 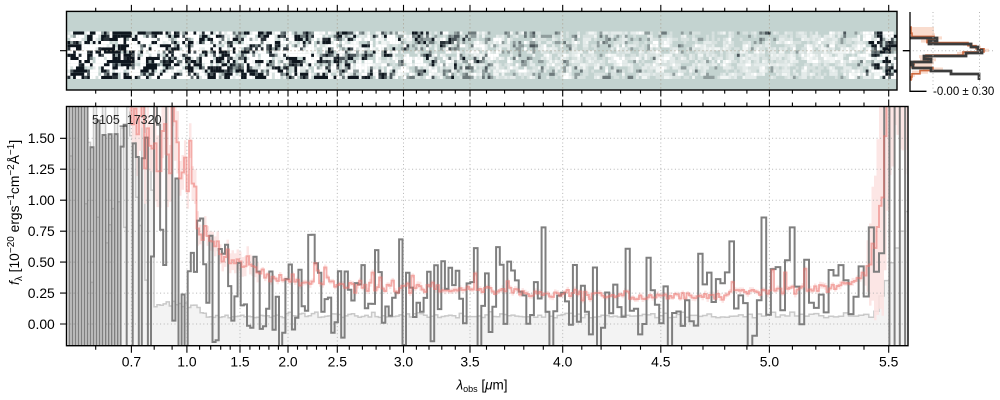 I want to click on svg-text: 0.00, so click(x=41, y=324).